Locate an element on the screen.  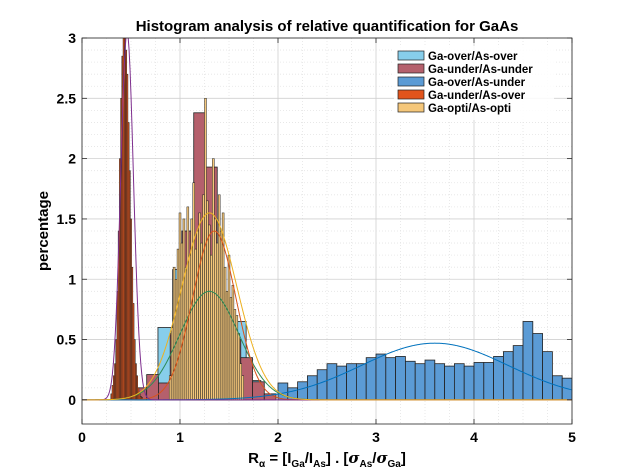
y-tick-label: 2.5 is located at coordinates (67, 98).